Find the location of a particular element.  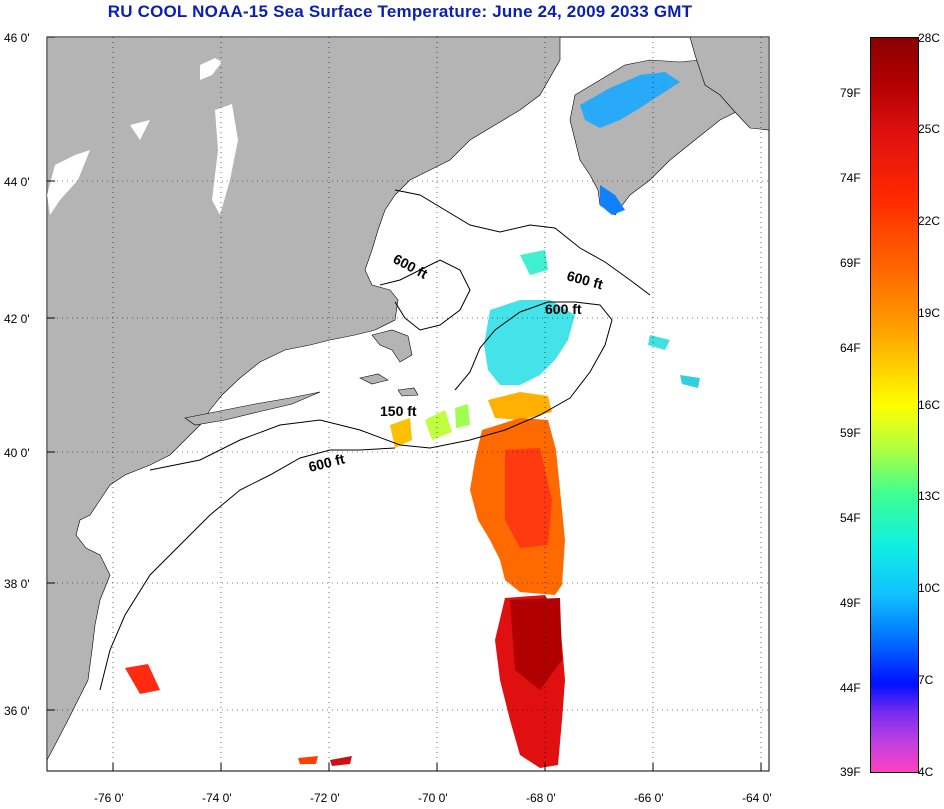

lon-label: -72 0' is located at coordinates (325, 798).